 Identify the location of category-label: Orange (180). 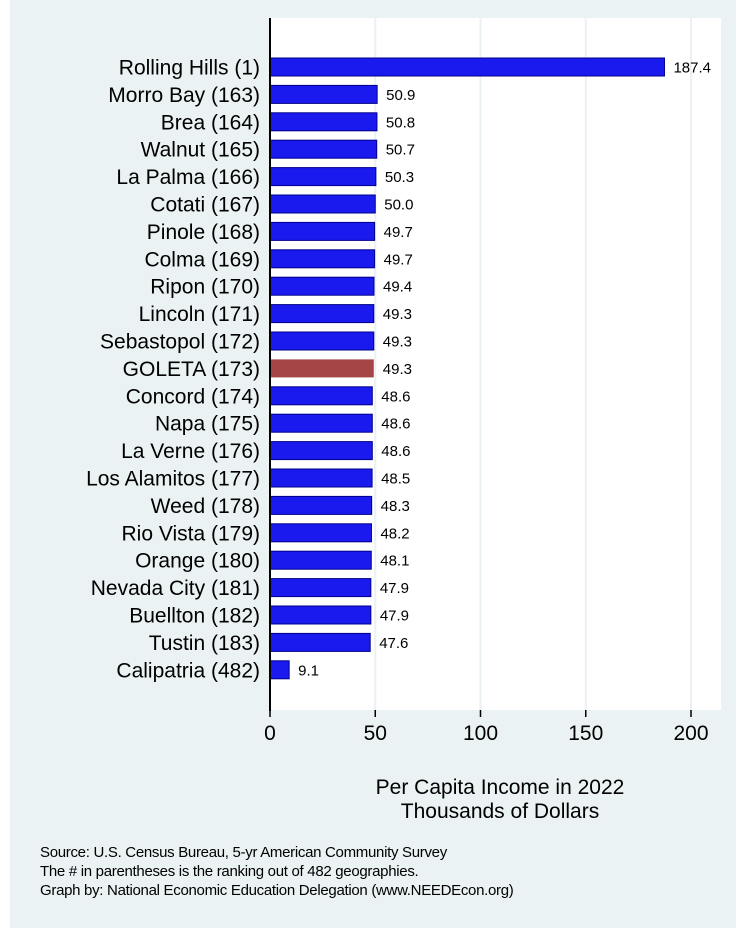
(197, 561).